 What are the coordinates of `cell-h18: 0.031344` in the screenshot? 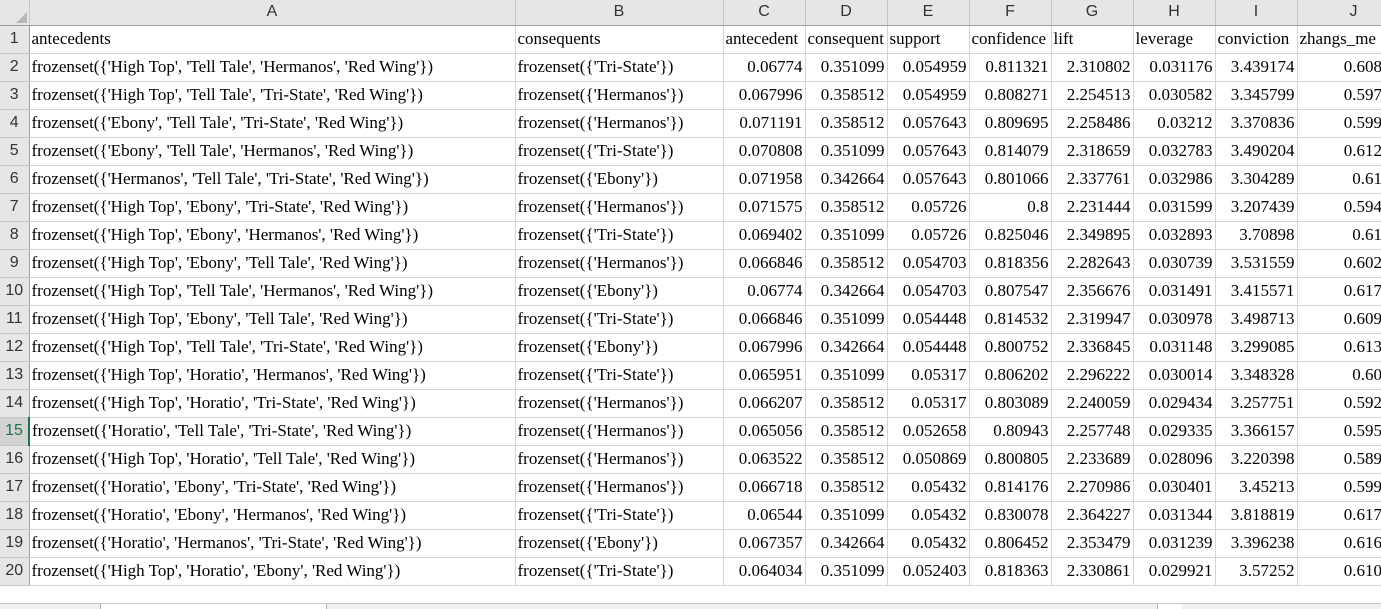 It's located at (1174, 515).